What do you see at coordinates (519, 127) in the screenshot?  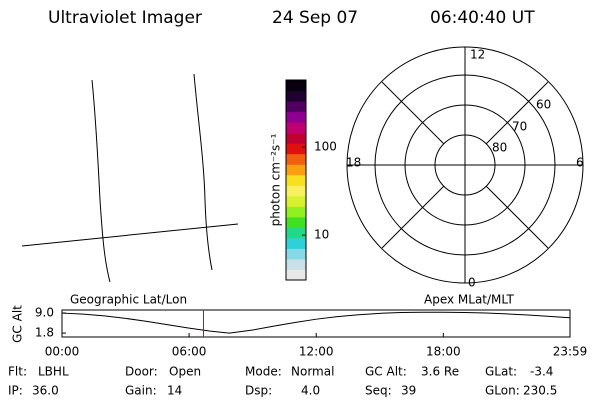 I see `lat-label: 70` at bounding box center [519, 127].